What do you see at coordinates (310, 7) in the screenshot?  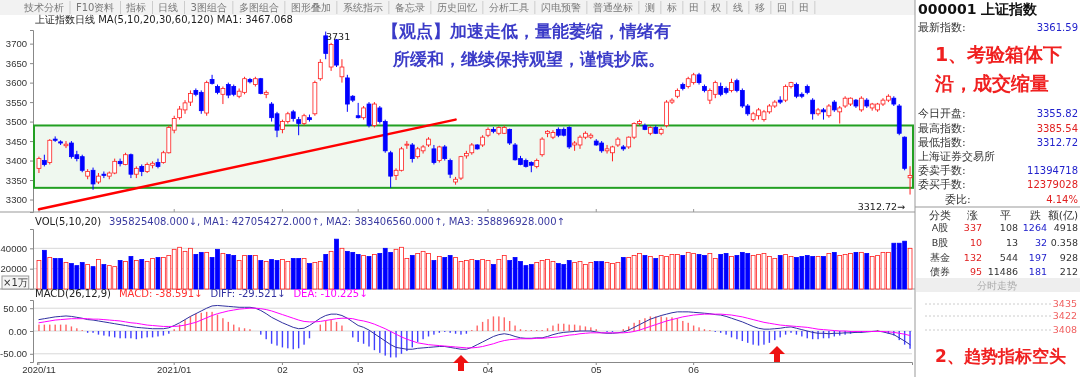 I see `text: 图形叠加` at bounding box center [310, 7].